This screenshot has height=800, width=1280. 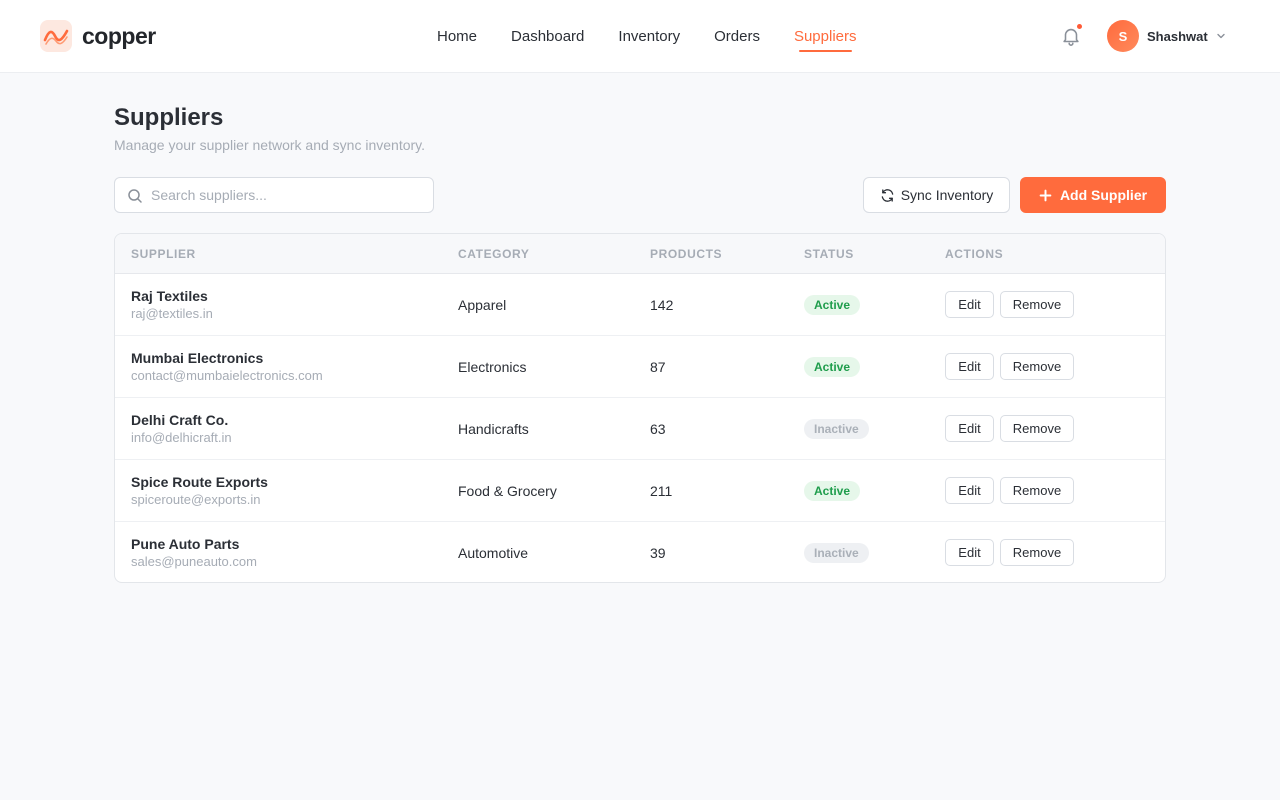 I want to click on supplier-name: Spice Route Exports, so click(x=199, y=482).